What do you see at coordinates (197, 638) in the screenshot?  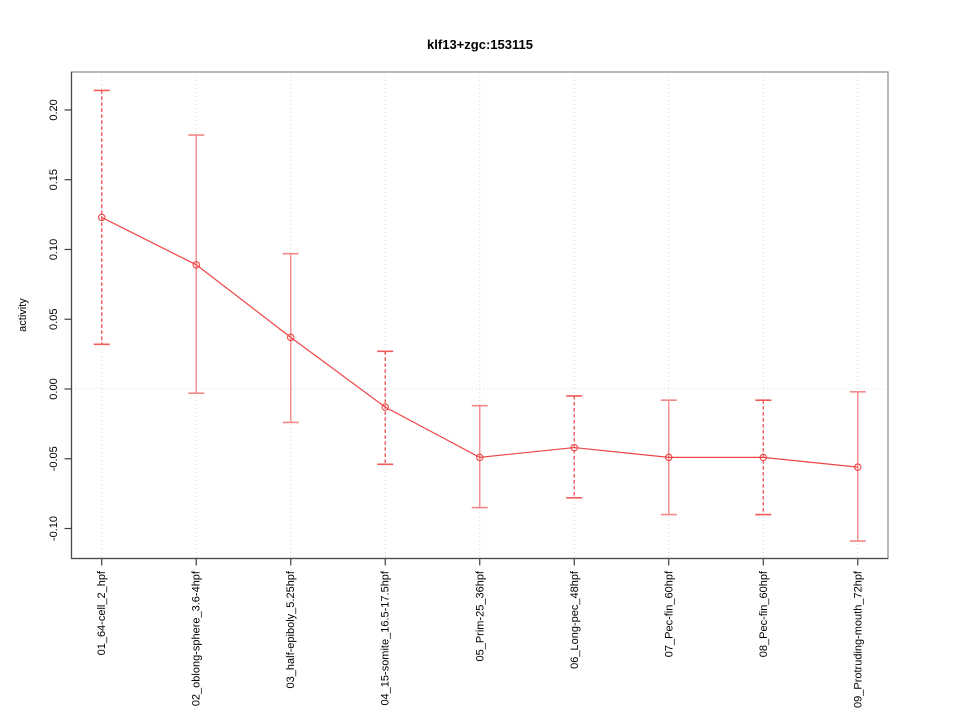 I see `x-axis-tick-label: 02_oblong-sphere_3.6-4hpf` at bounding box center [197, 638].